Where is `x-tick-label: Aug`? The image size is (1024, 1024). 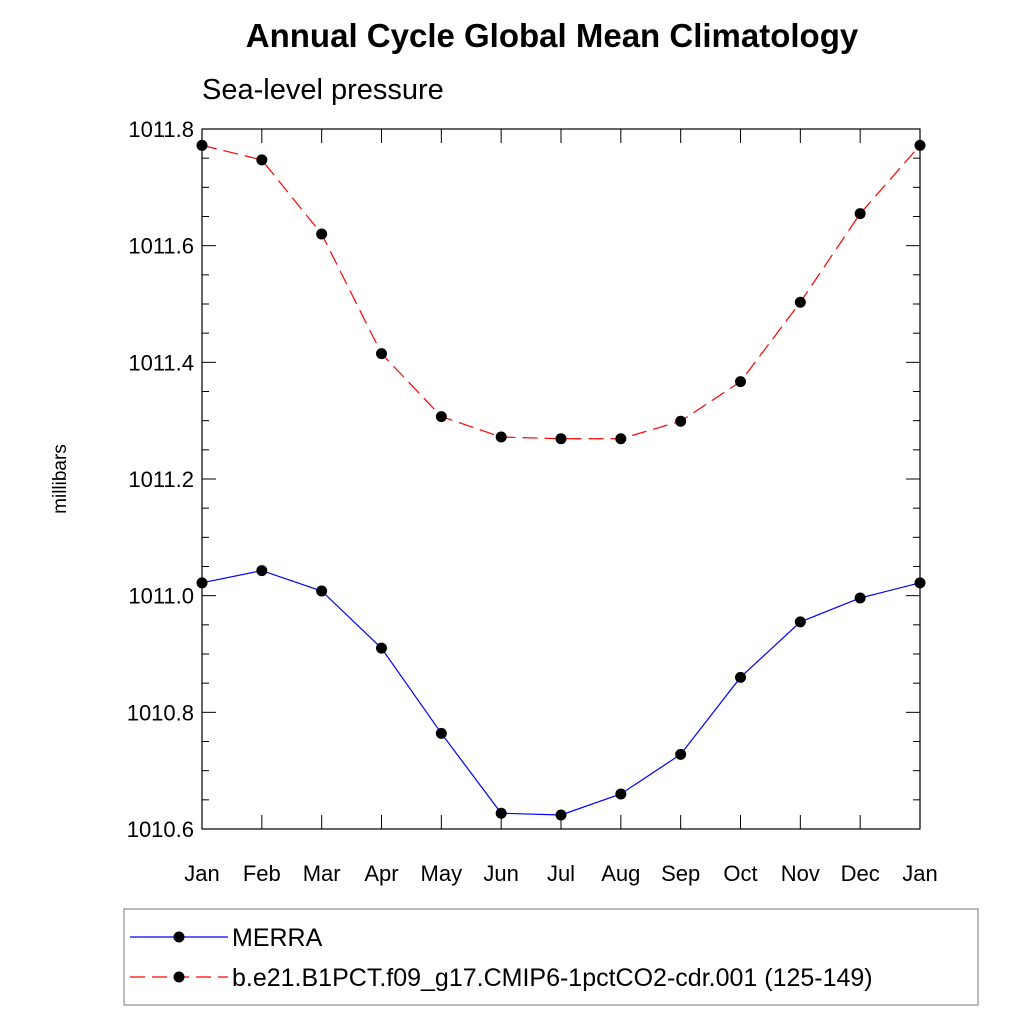
x-tick-label: Aug is located at coordinates (620, 873).